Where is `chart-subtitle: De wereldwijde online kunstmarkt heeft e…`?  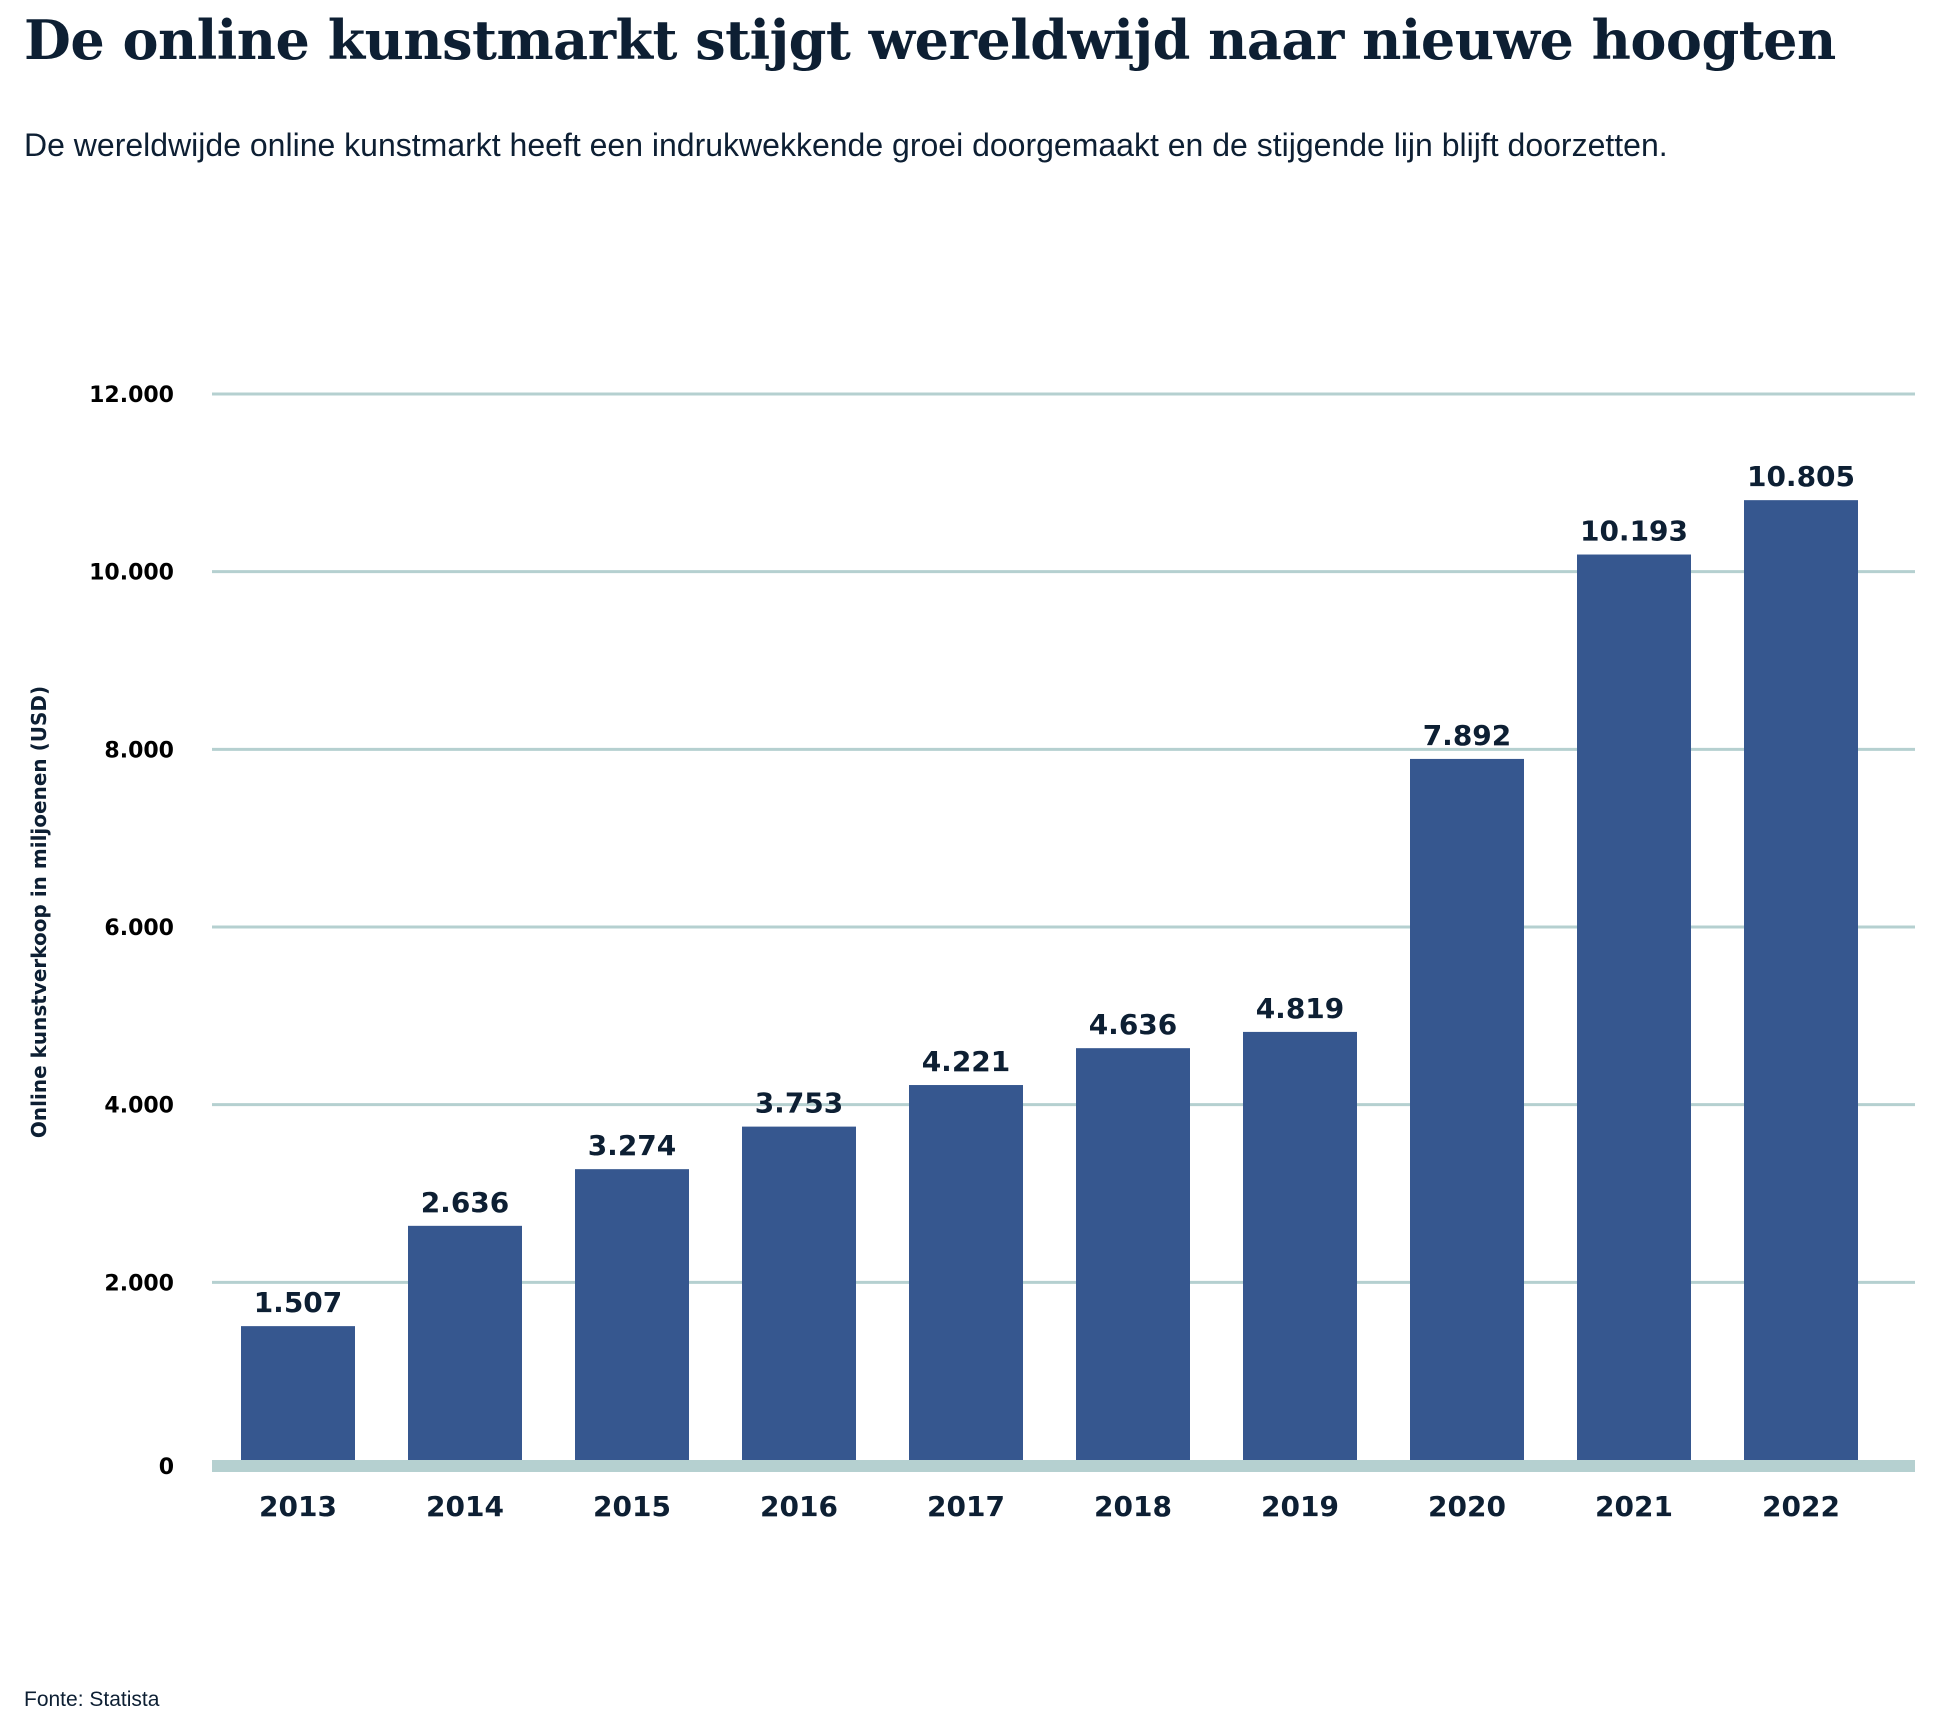
chart-subtitle: De wereldwijde online kunstmarkt heeft e… is located at coordinates (846, 145).